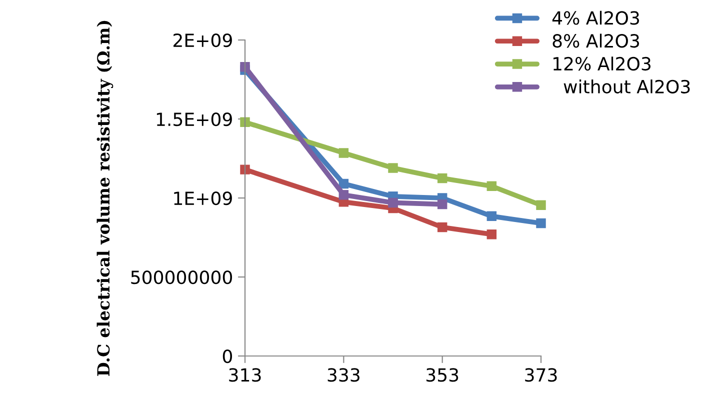 The image size is (702, 418). I want to click on y-tick-label: 1E+09, so click(203, 198).